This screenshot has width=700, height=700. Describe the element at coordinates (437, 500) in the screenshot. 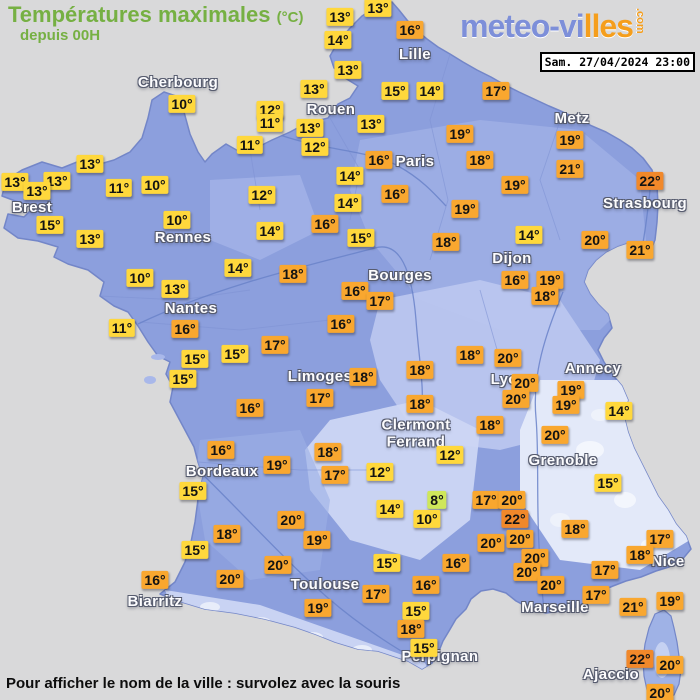

I see `temp-badge: 8°` at that location.